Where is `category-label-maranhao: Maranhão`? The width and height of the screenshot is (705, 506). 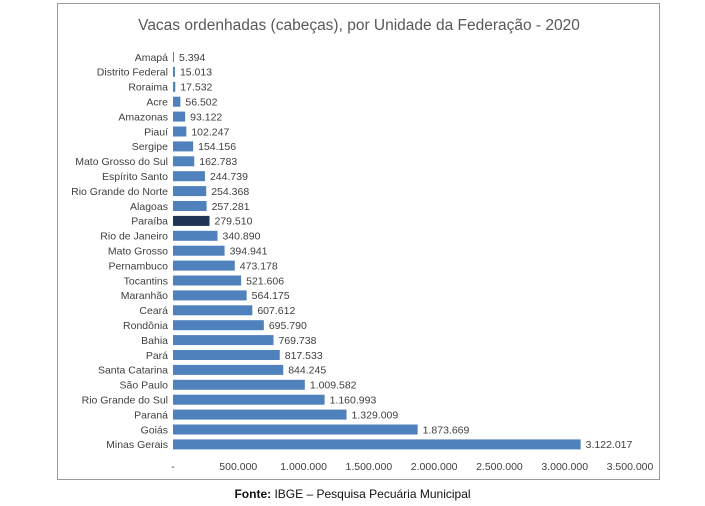 category-label-maranhao: Maranhão is located at coordinates (144, 296).